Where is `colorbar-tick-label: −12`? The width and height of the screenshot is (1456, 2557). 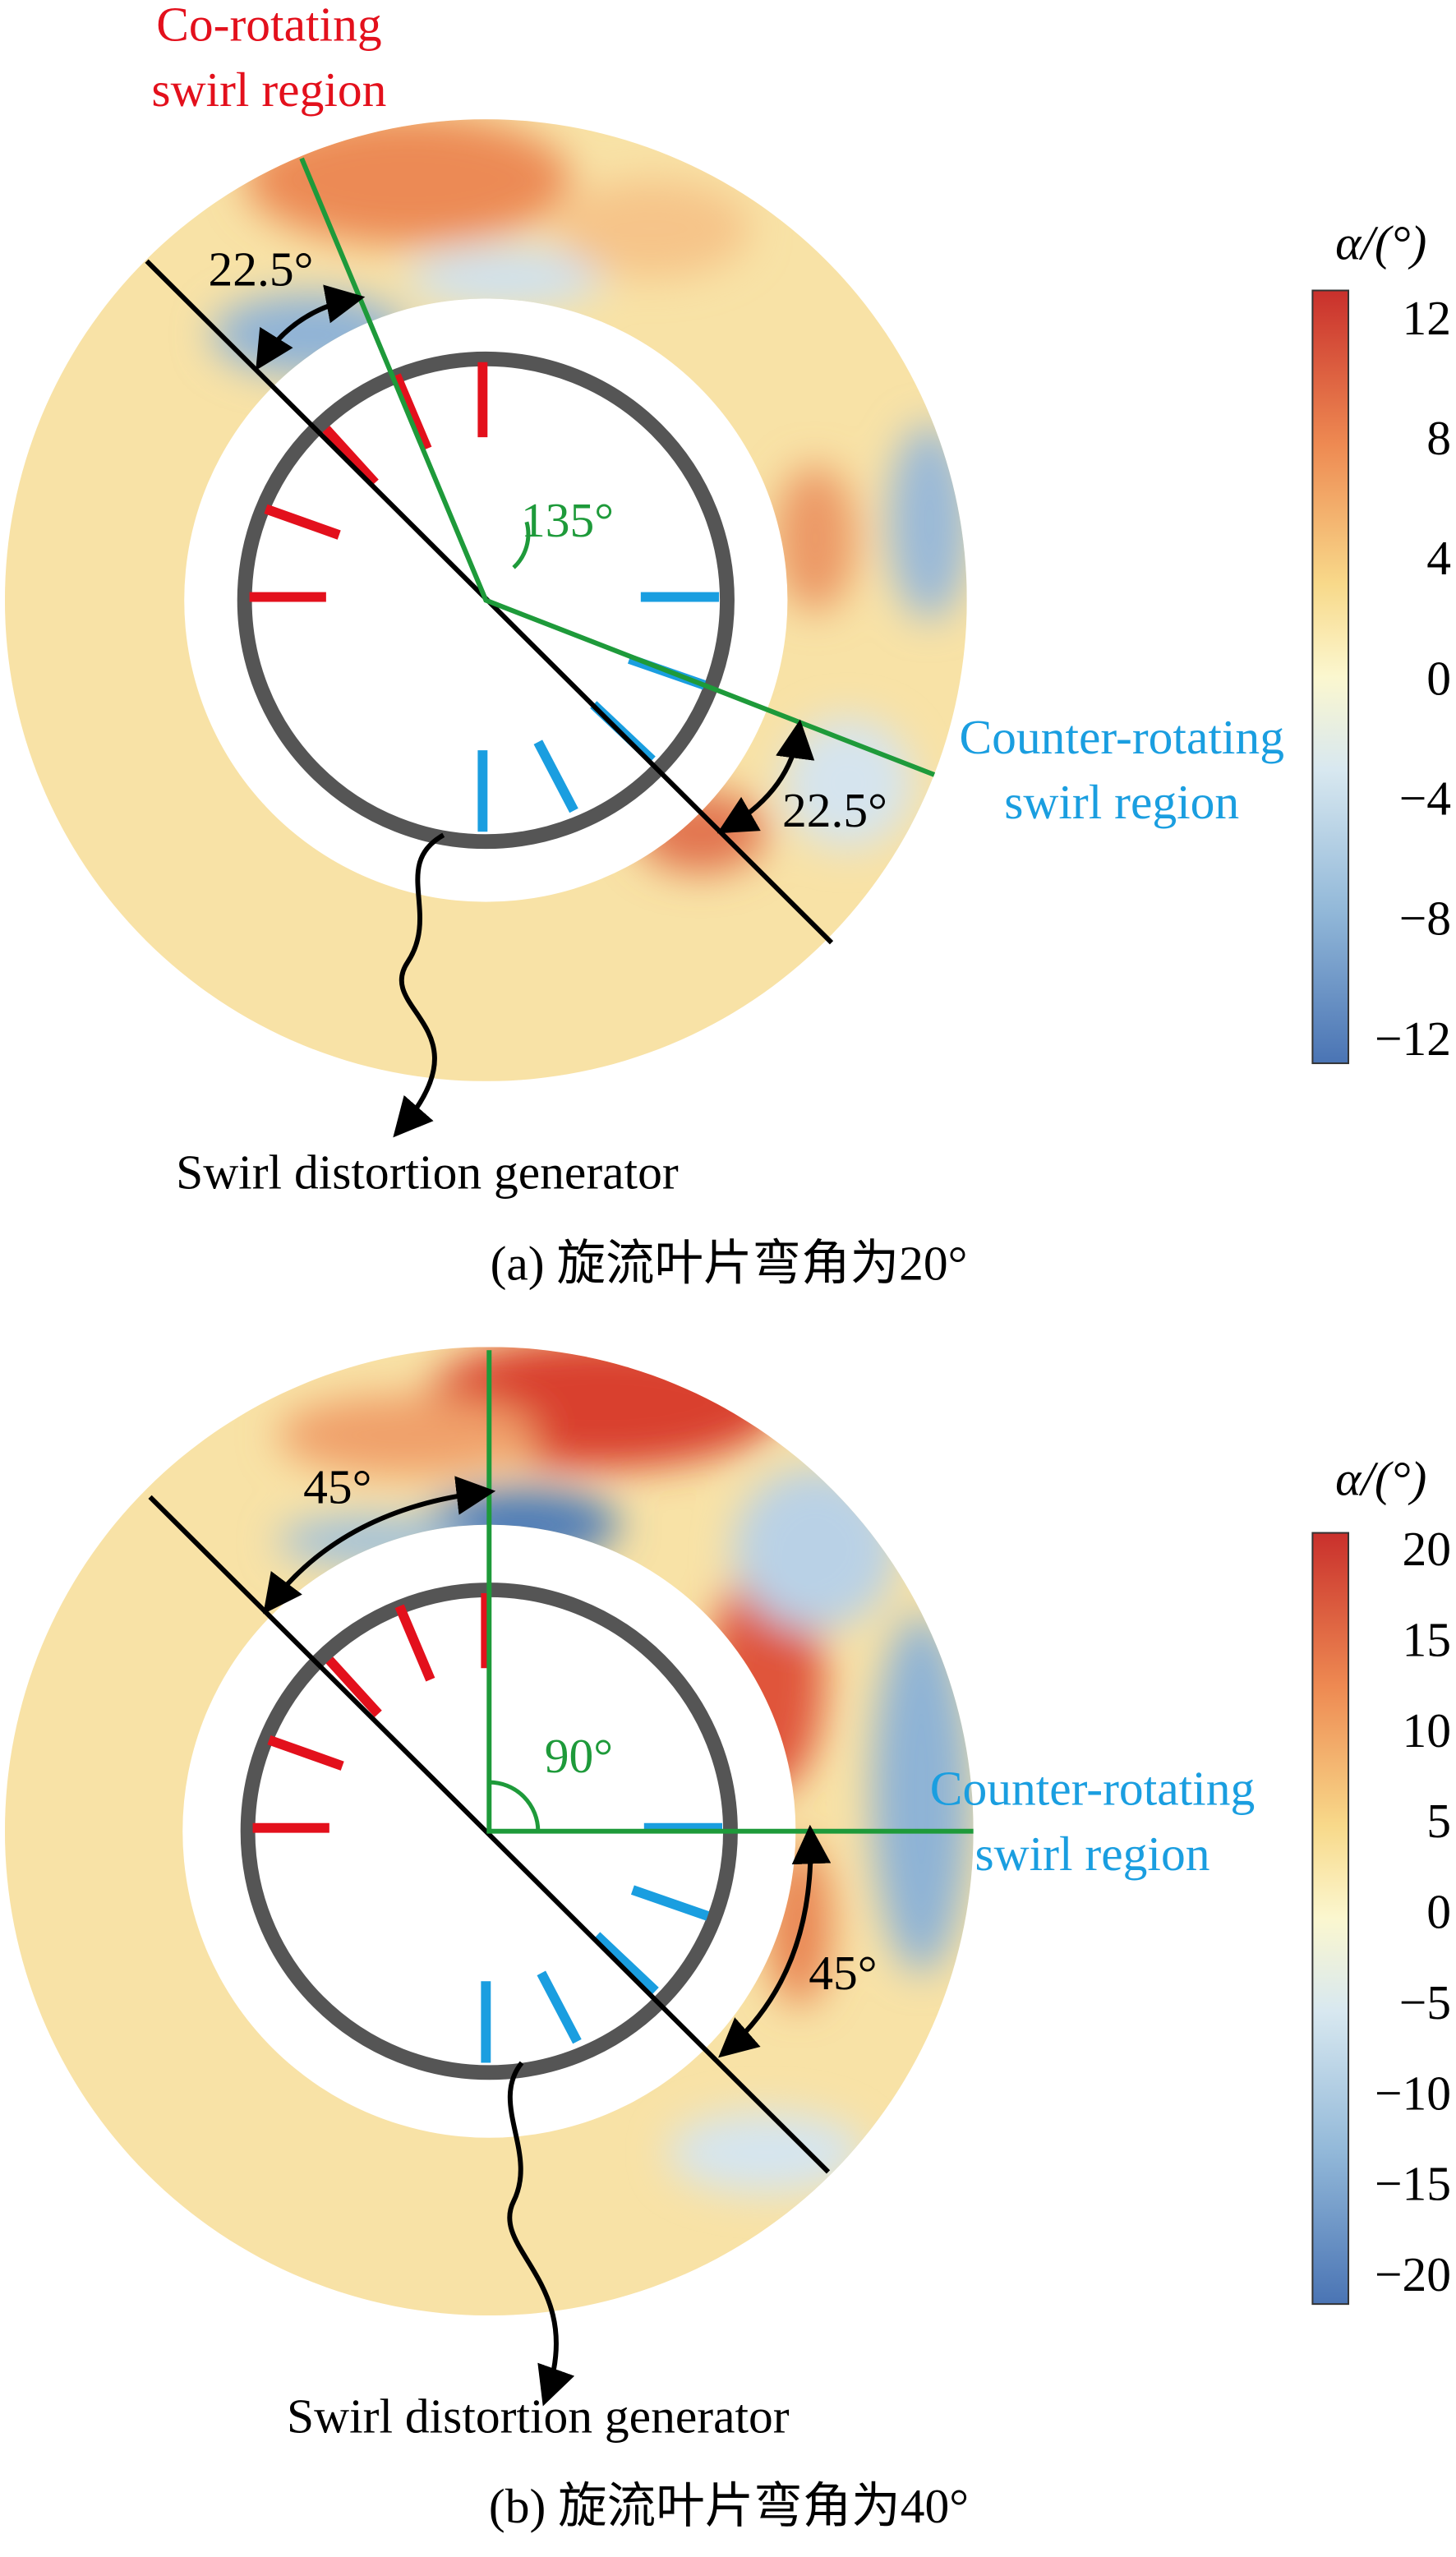 colorbar-tick-label: −12 is located at coordinates (1413, 1039).